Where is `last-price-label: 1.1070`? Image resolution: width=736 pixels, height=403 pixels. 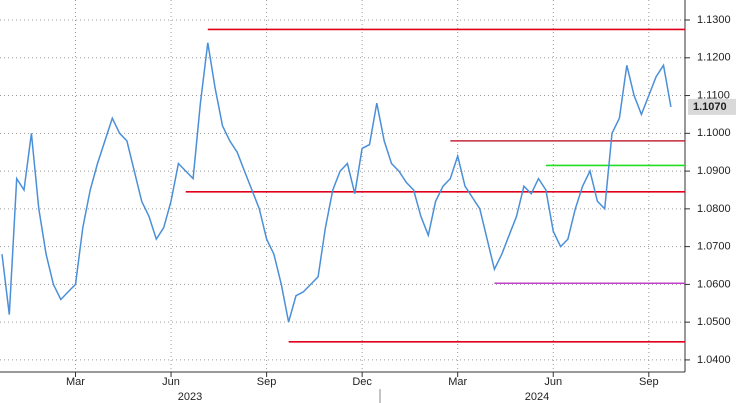
last-price-label: 1.1070 is located at coordinates (710, 107).